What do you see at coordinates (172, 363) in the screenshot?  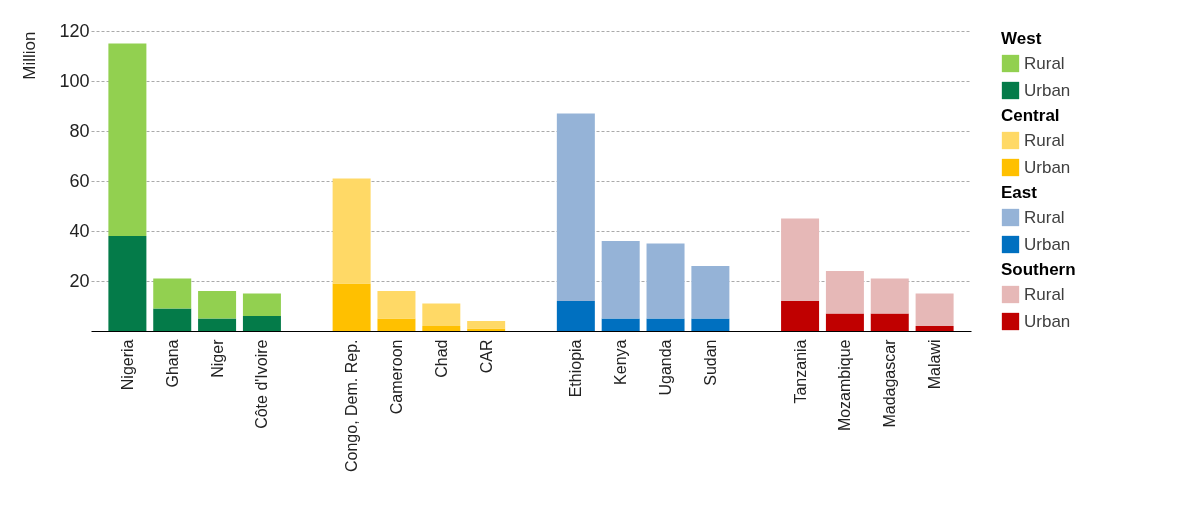 I see `x-tick-label: Ghana` at bounding box center [172, 363].